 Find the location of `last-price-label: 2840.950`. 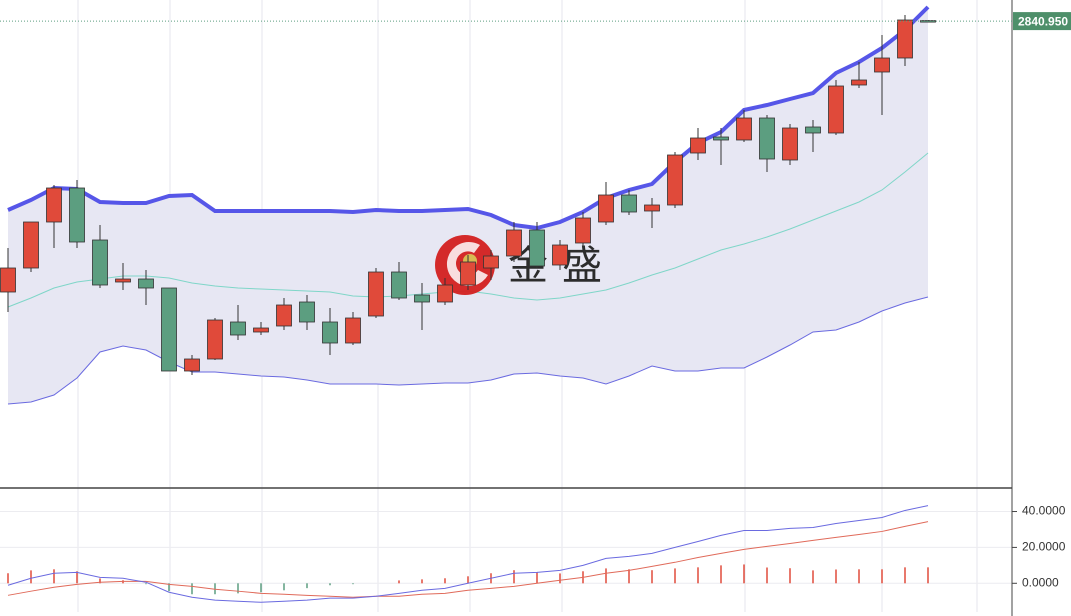

last-price-label: 2840.950 is located at coordinates (1043, 21).